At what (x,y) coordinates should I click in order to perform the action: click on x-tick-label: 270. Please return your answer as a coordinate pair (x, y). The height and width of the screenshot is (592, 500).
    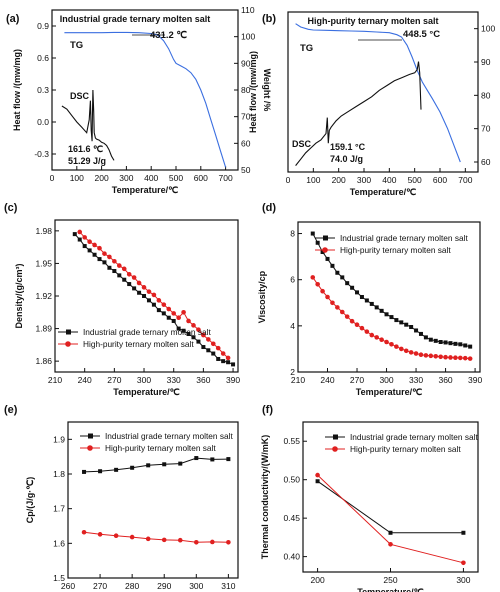
    Looking at the image, I should click on (114, 380).